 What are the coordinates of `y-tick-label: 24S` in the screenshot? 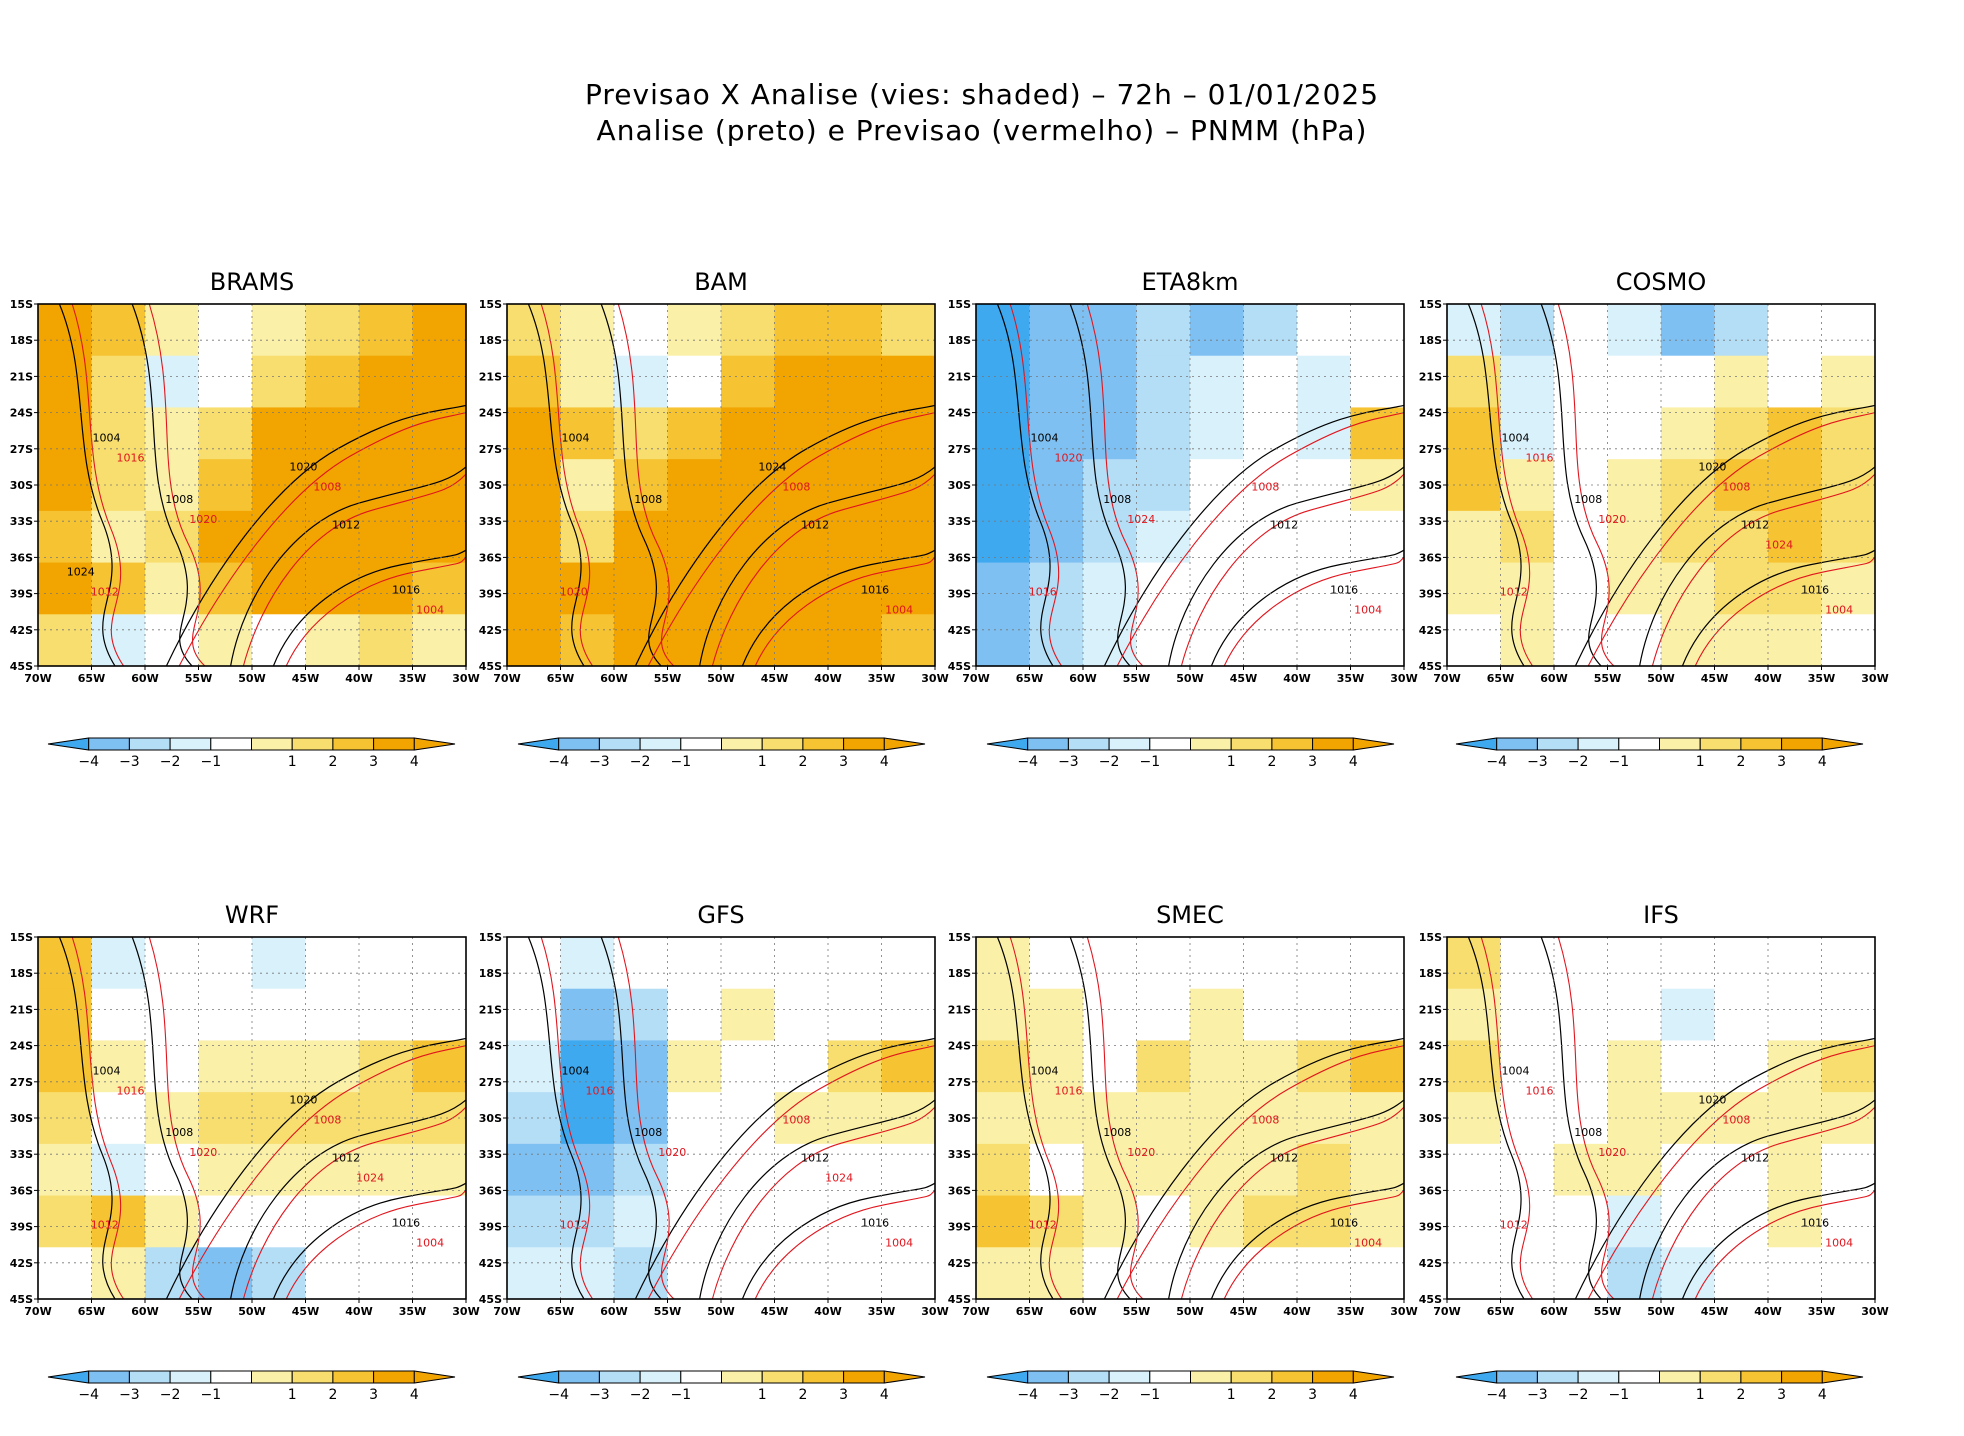 It's located at (1430, 413).